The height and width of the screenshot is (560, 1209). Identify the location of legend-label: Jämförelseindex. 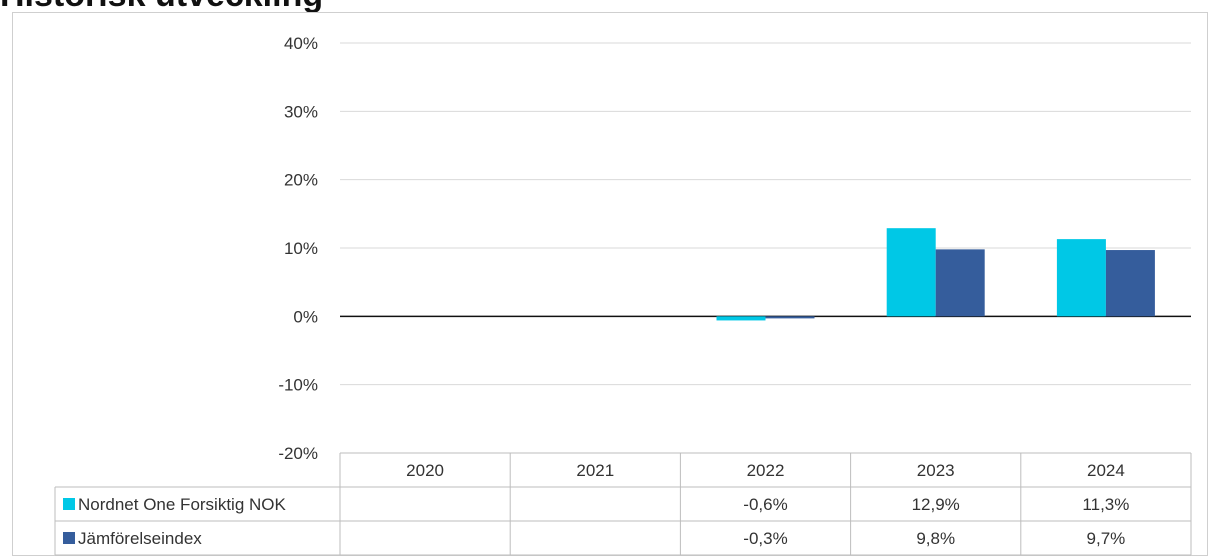
(140, 538).